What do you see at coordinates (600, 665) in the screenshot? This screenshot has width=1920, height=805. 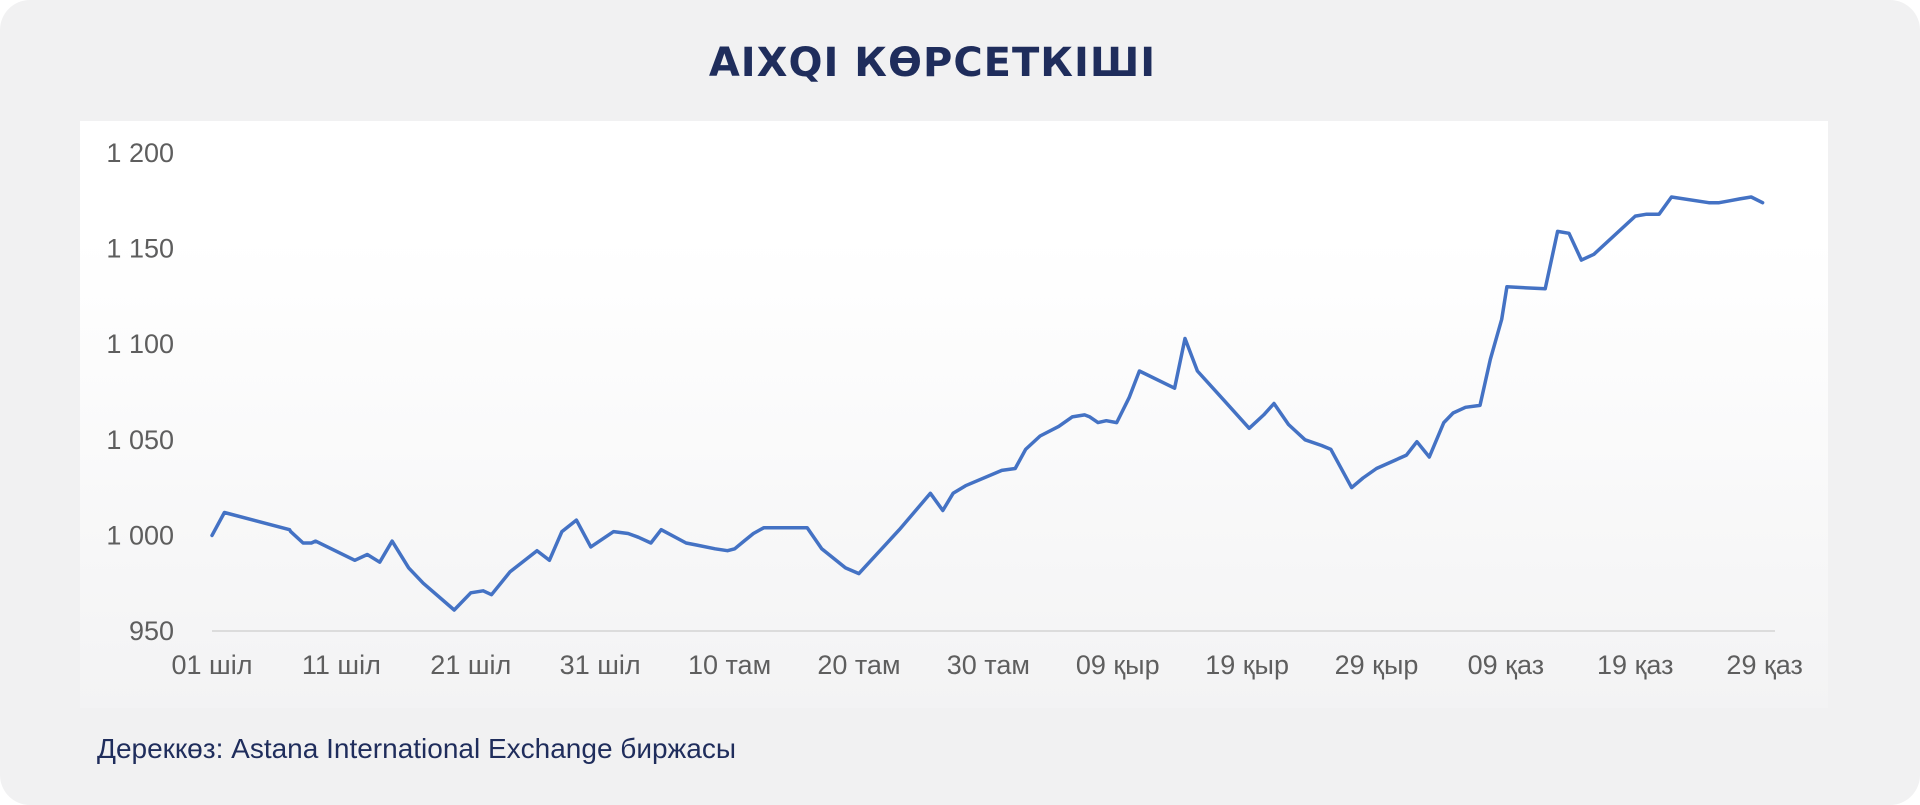 I see `x-tick-label: 31 шіл` at bounding box center [600, 665].